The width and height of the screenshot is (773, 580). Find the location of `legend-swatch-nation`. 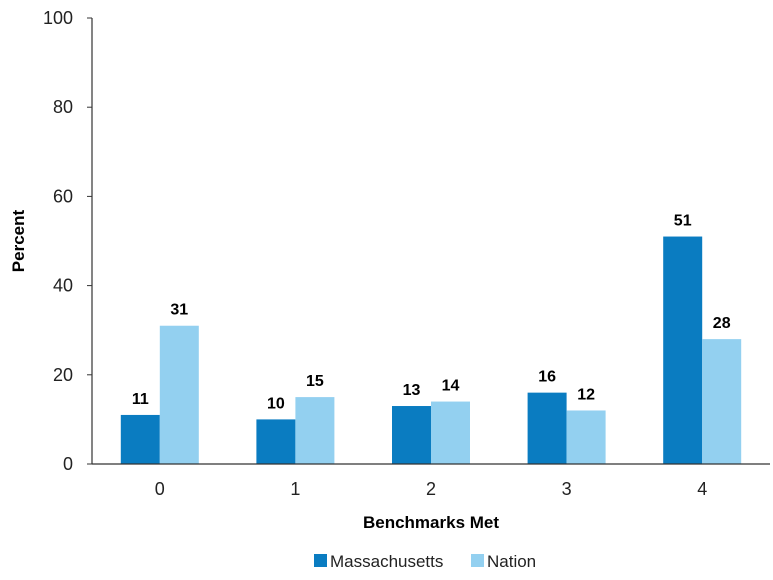

legend-swatch-nation is located at coordinates (477, 560).